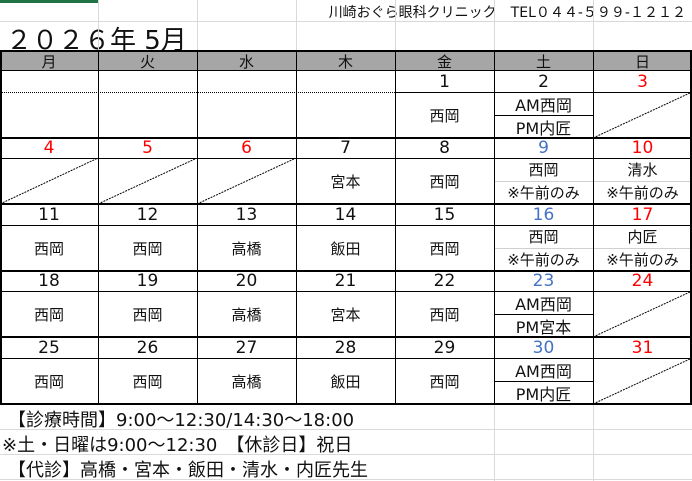 This screenshot has height=481, width=692. Describe the element at coordinates (49, 214) in the screenshot. I see `date-number: 11` at that location.